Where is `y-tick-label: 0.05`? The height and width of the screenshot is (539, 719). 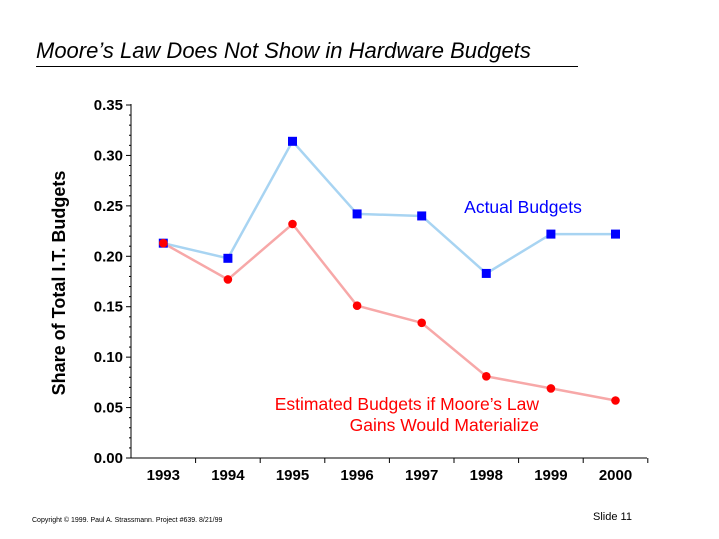
y-tick-label: 0.05 is located at coordinates (108, 408).